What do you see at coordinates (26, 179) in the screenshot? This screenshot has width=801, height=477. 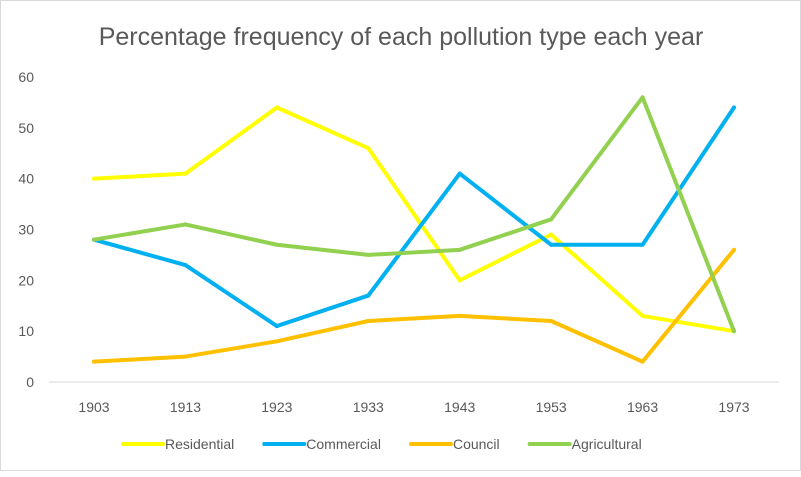 I see `y-tick-label: 40` at bounding box center [26, 179].